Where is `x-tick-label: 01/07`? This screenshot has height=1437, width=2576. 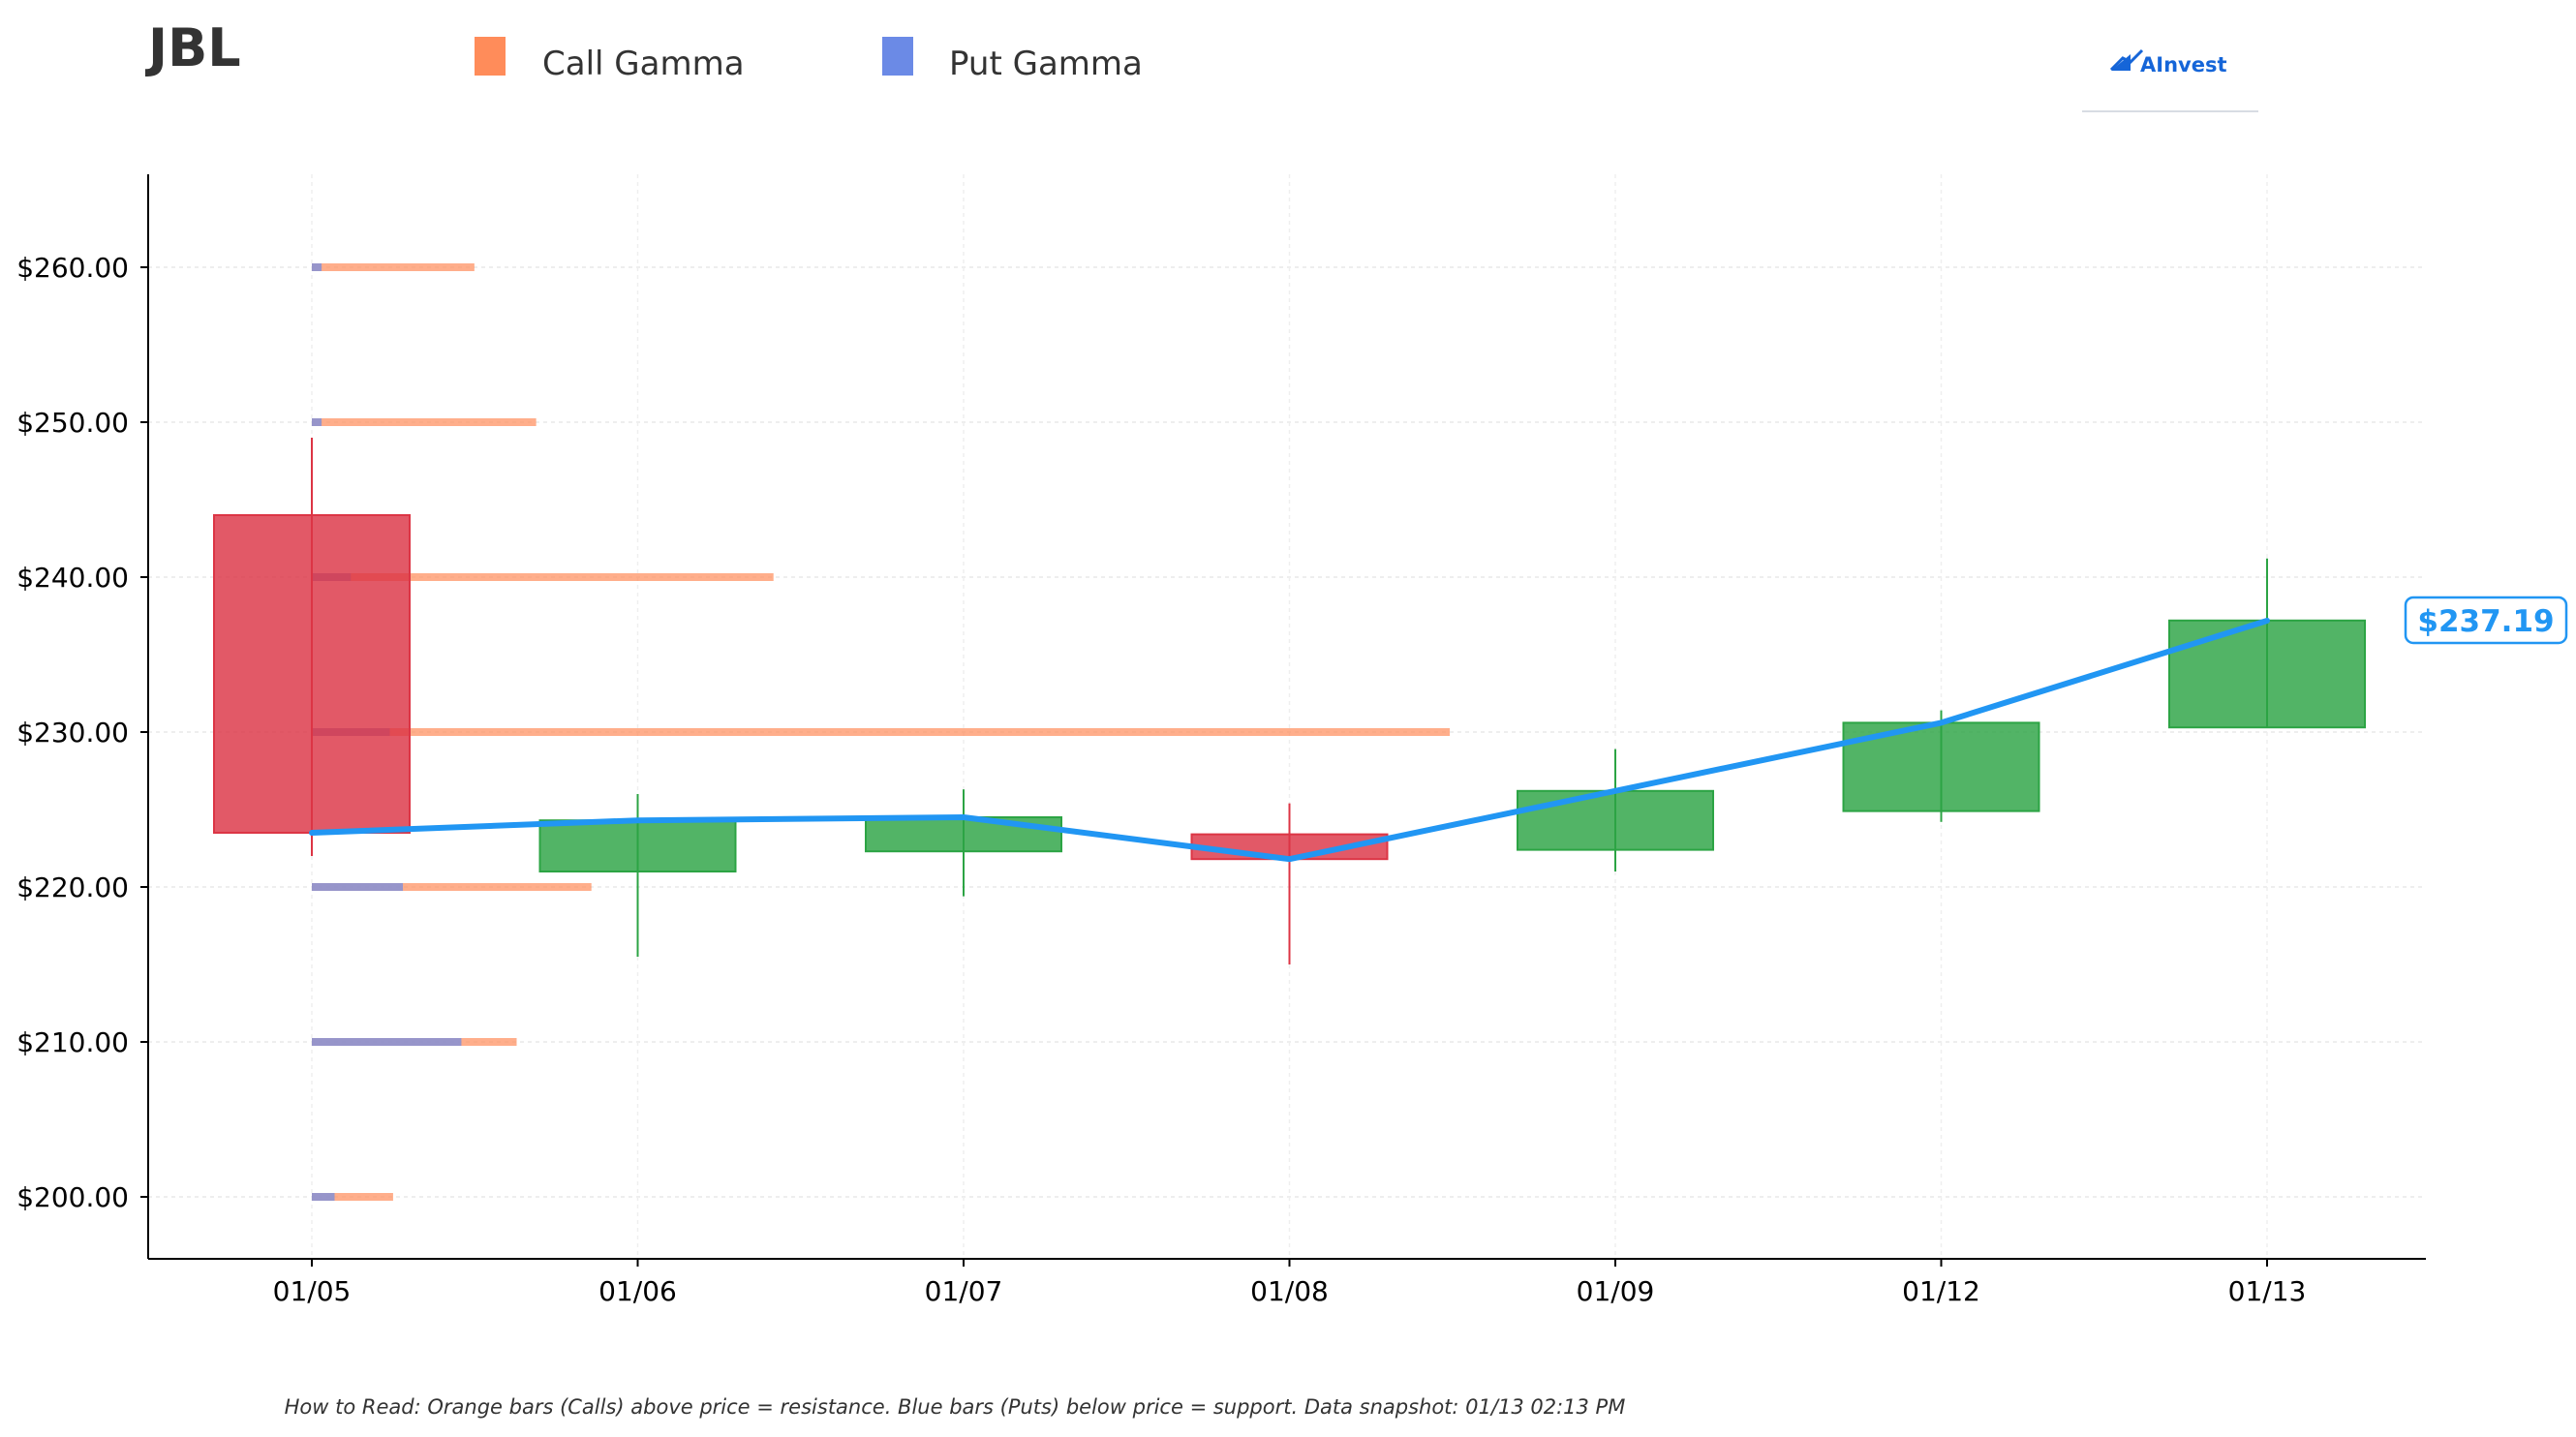
x-tick-label: 01/07 is located at coordinates (964, 1291).